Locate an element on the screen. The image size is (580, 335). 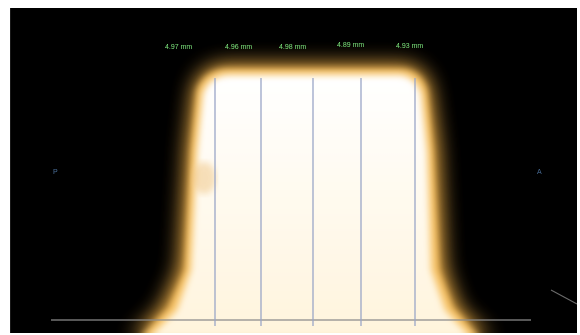
edge-highlight is located at coordinates (204, 178).